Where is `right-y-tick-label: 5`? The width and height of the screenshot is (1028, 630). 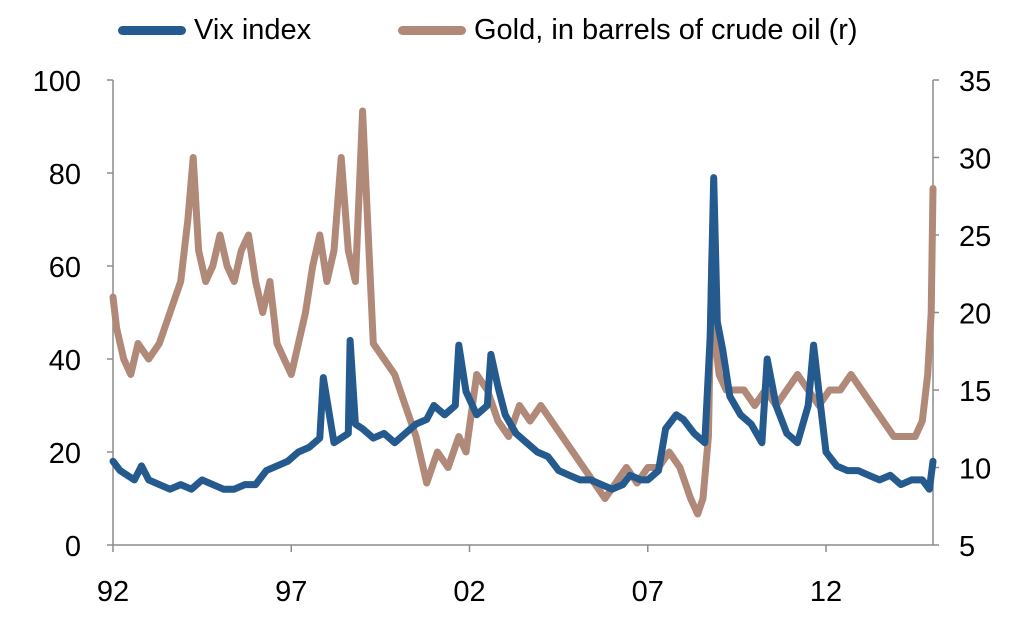
right-y-tick-label: 5 is located at coordinates (967, 547).